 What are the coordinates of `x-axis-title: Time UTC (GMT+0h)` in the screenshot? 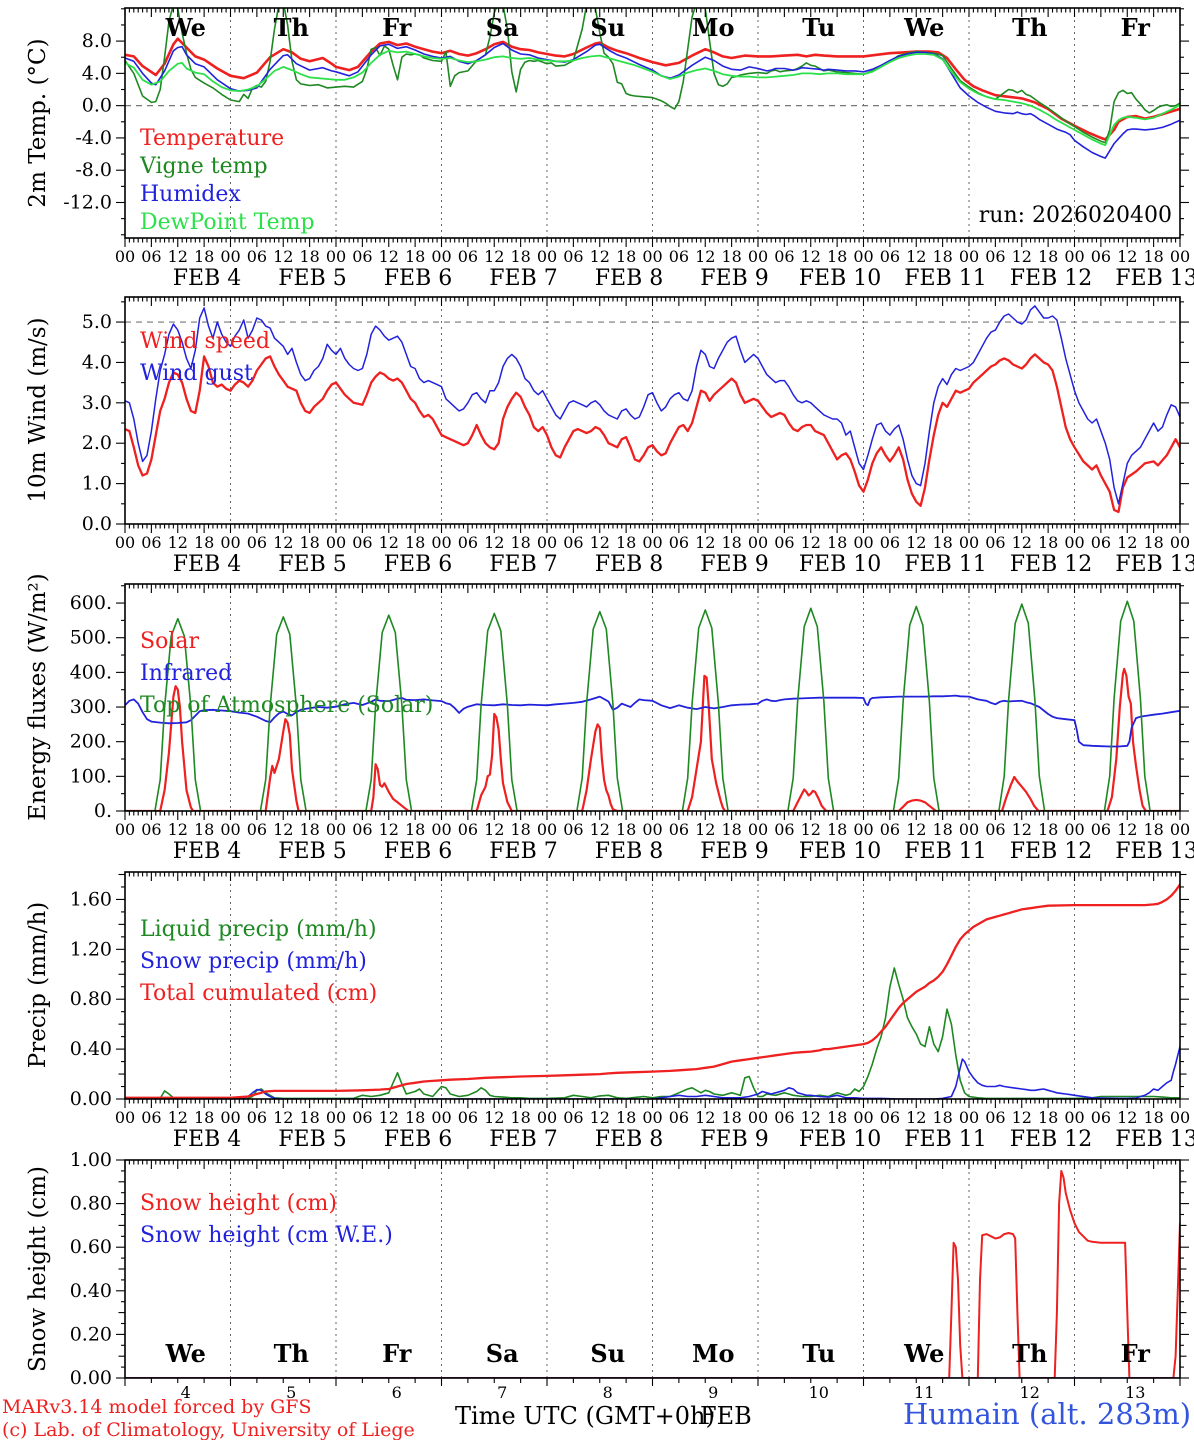 It's located at (585, 1416).